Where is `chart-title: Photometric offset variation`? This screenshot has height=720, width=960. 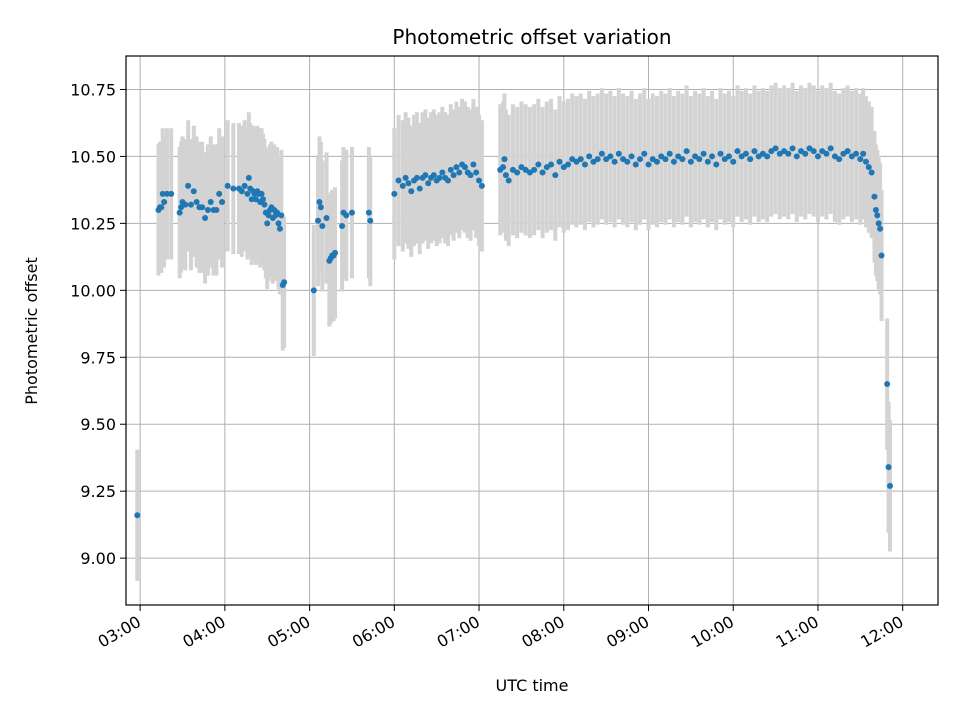 chart-title: Photometric offset variation is located at coordinates (531, 37).